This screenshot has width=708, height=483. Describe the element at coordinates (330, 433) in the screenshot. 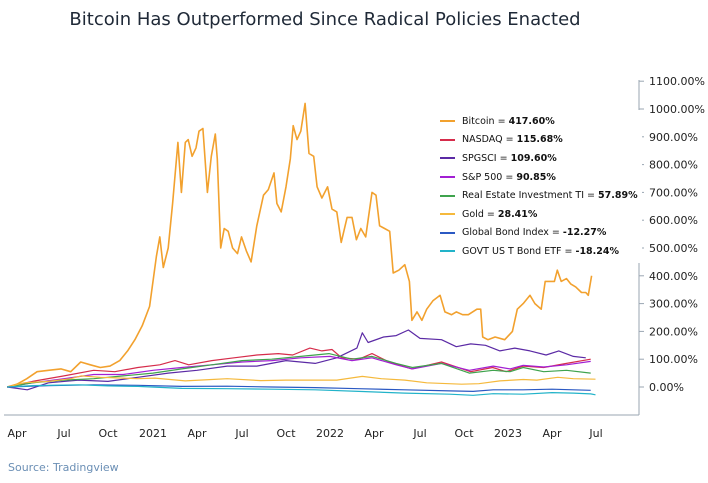

I see `x-tick-label: 2022` at that location.